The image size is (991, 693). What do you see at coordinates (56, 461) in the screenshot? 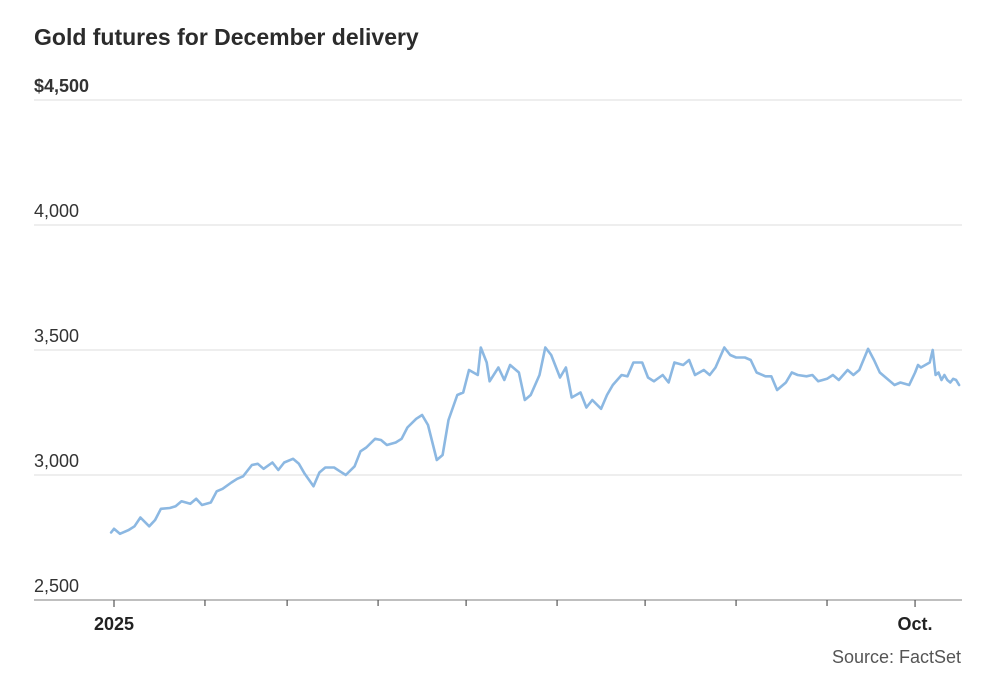
I see `y-tick-label: 3,000` at bounding box center [56, 461].